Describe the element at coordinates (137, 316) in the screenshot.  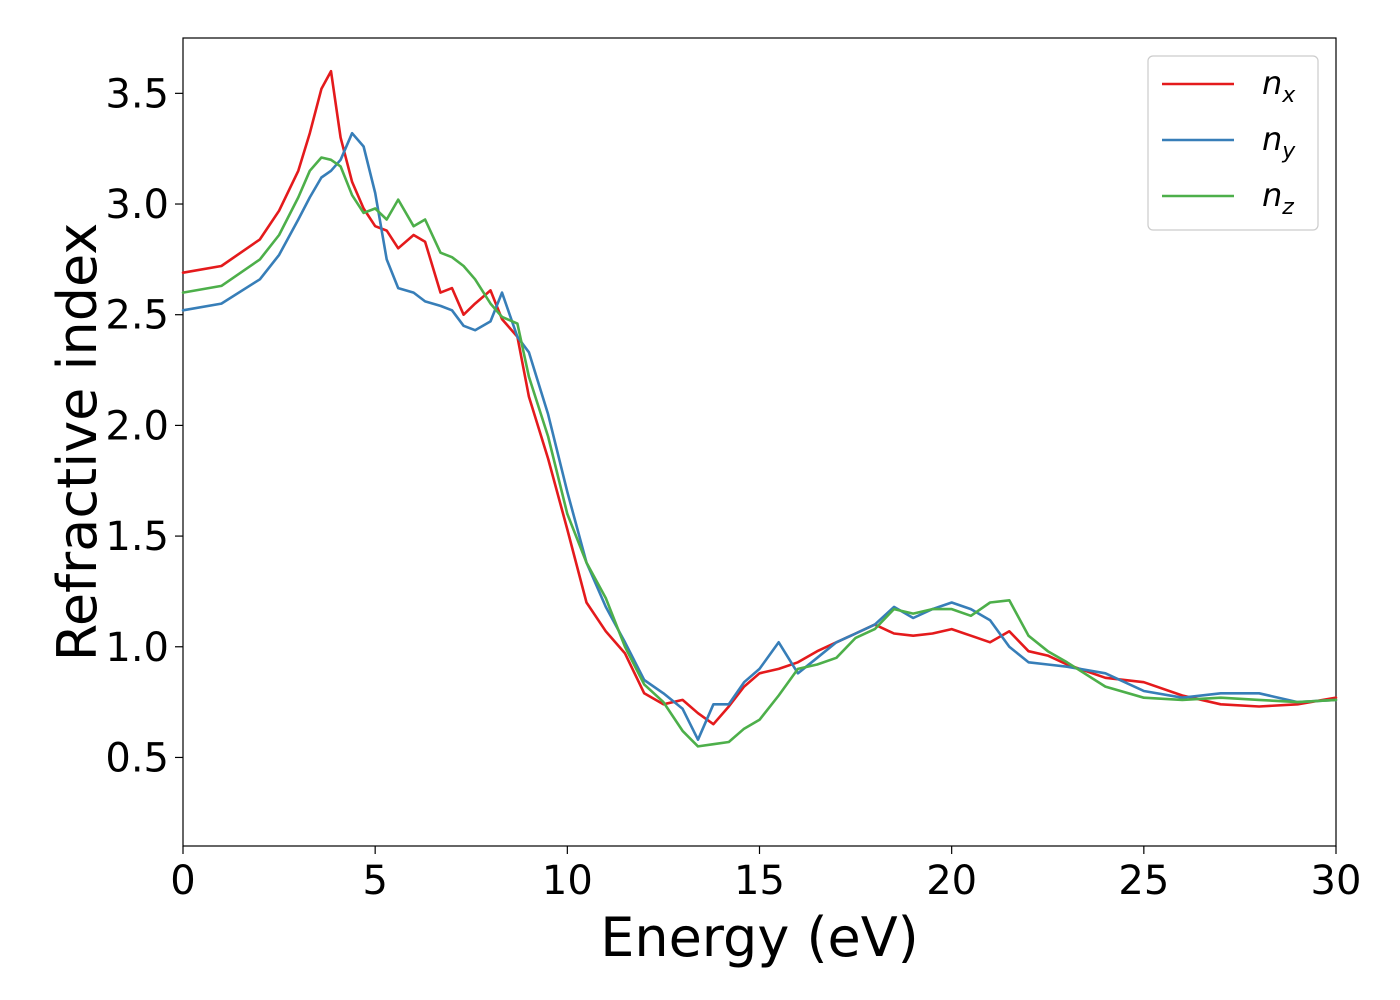
I see `y-tick-label: 2.5` at that location.